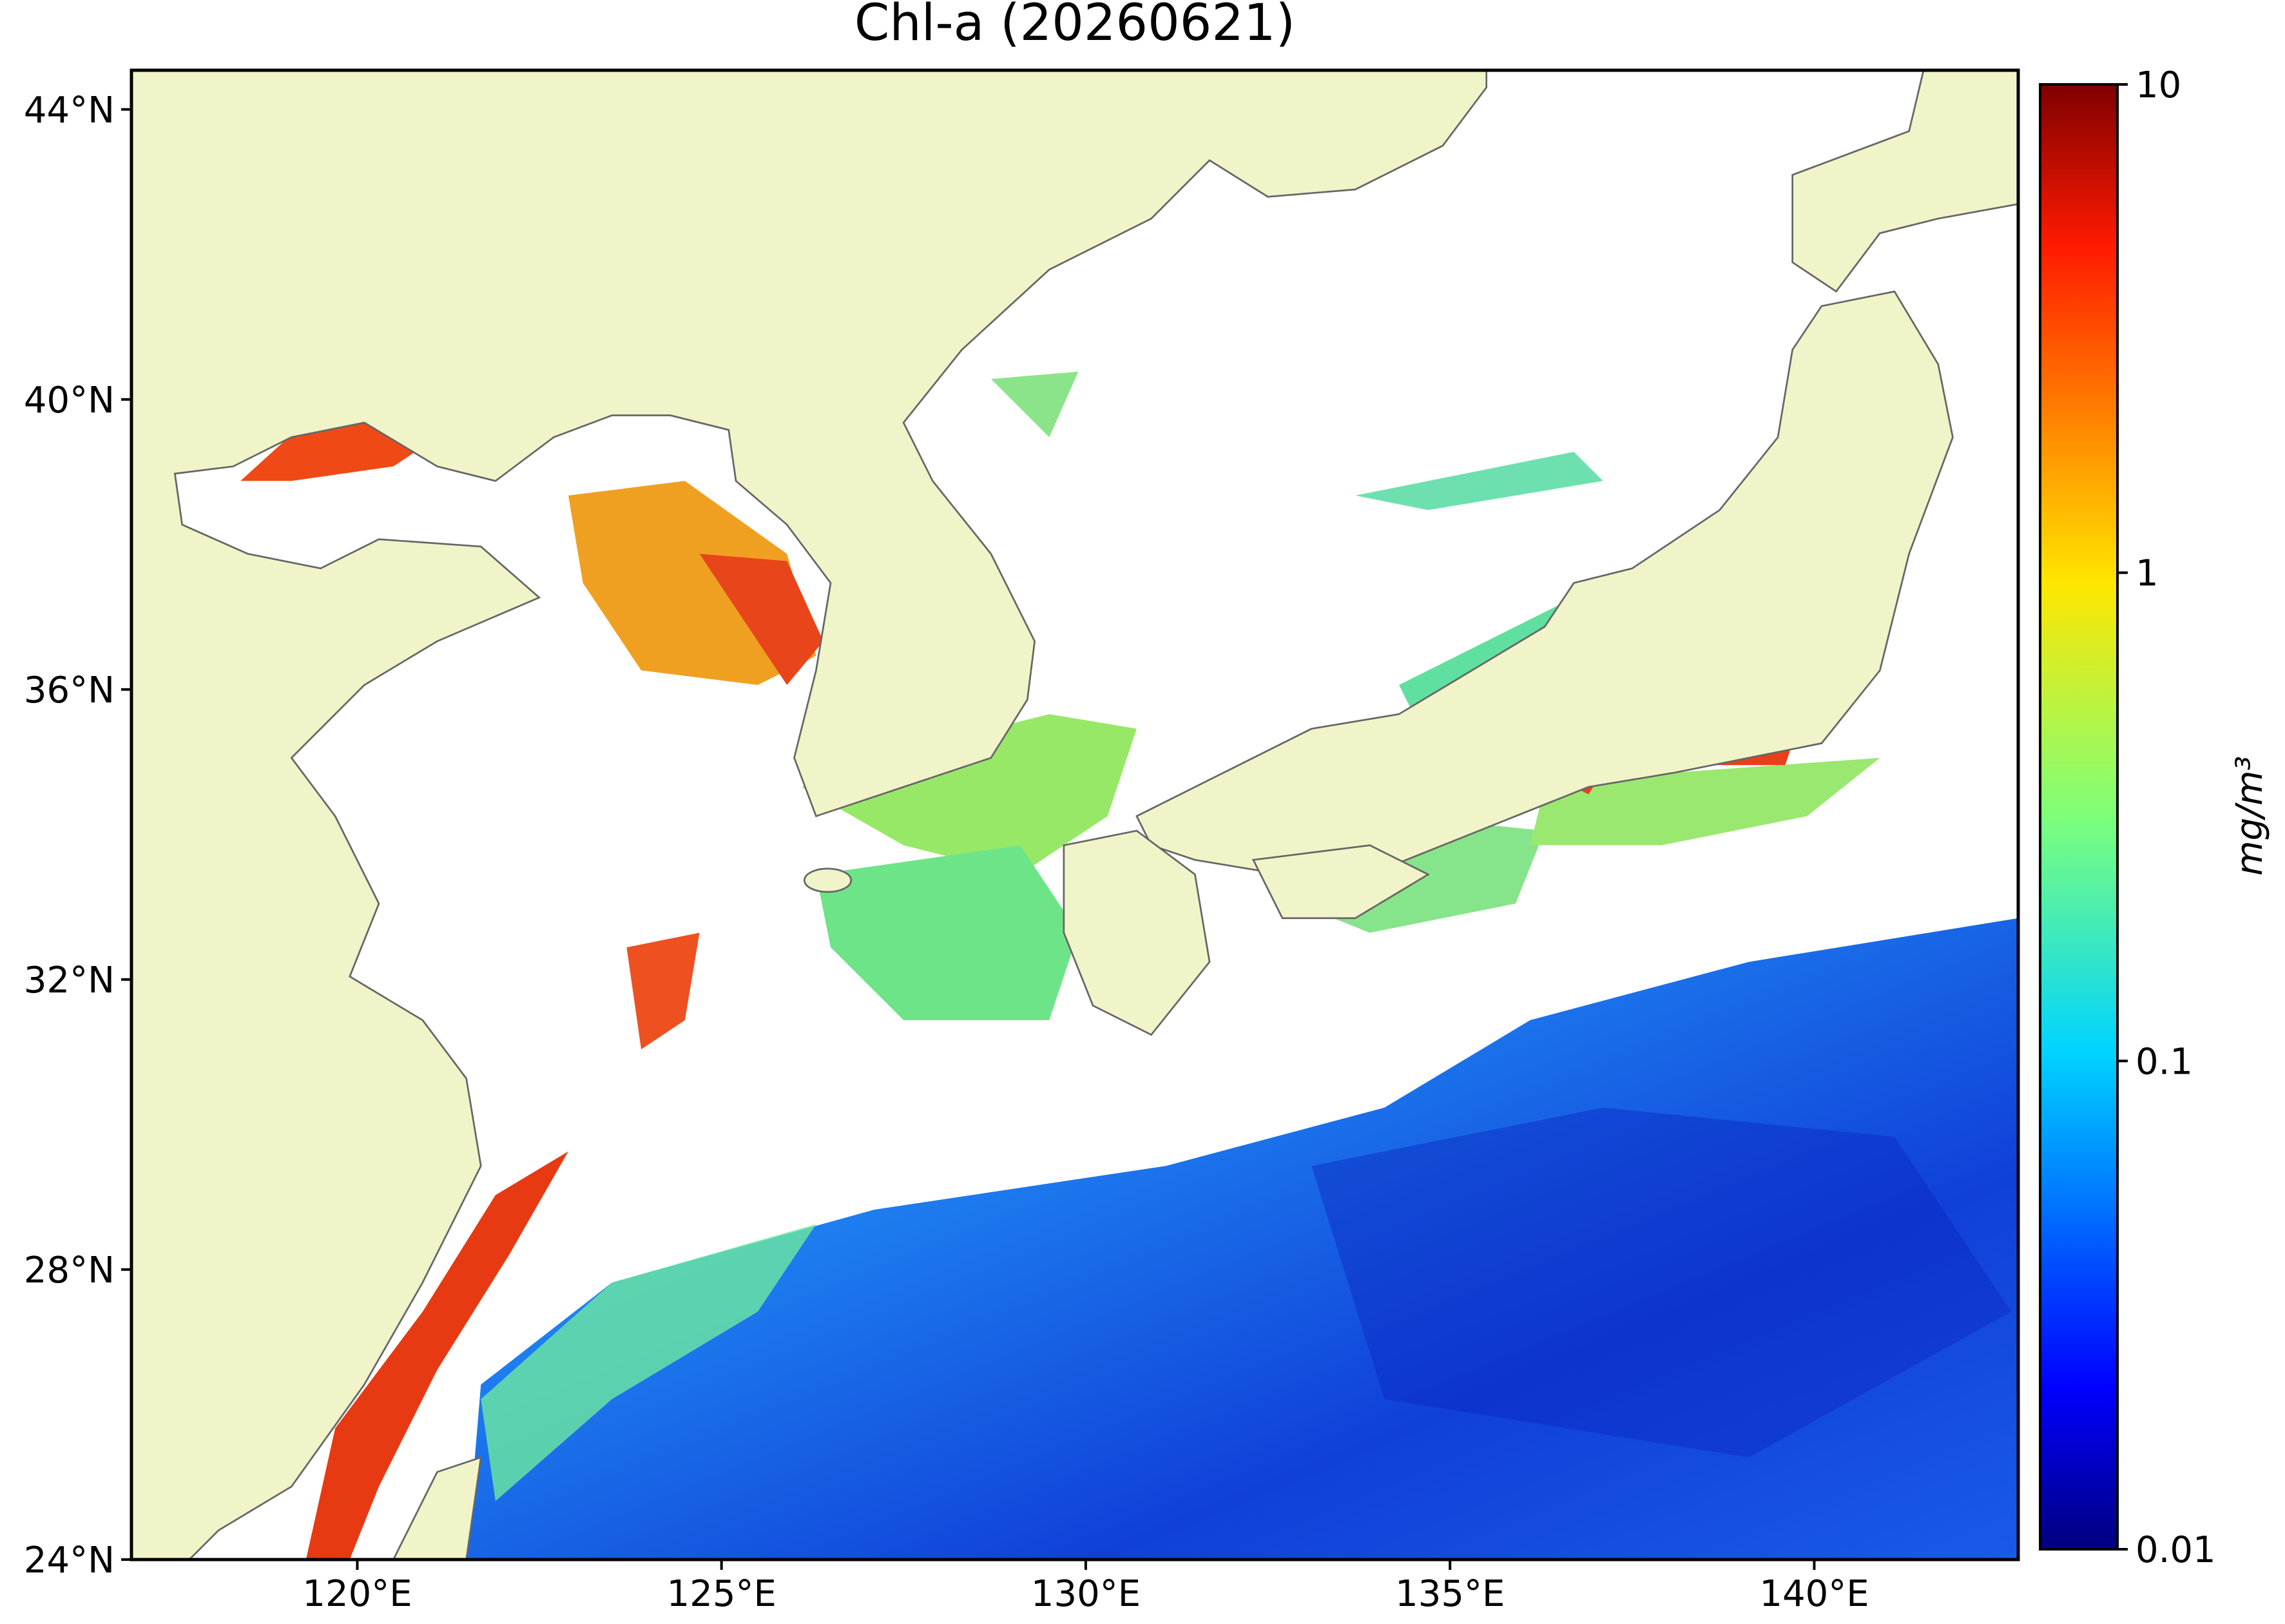 The image size is (2285, 1624). What do you see at coordinates (69, 110) in the screenshot?
I see `y-tick-label: 44°N` at bounding box center [69, 110].